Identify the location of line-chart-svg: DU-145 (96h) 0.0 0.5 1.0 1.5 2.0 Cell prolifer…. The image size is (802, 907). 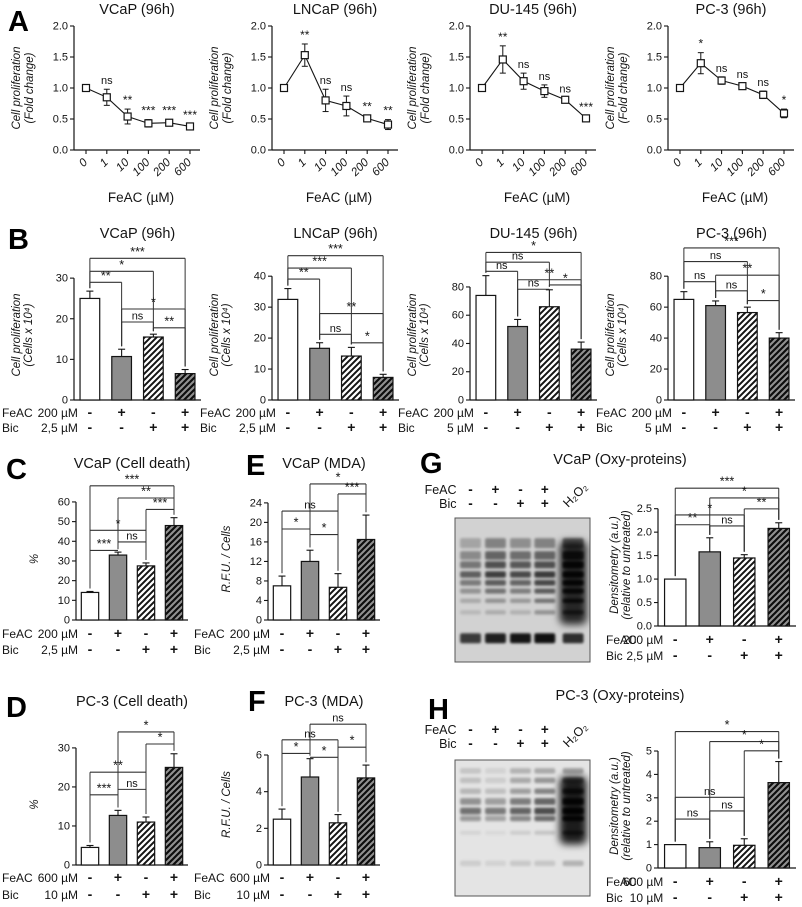
(501, 103).